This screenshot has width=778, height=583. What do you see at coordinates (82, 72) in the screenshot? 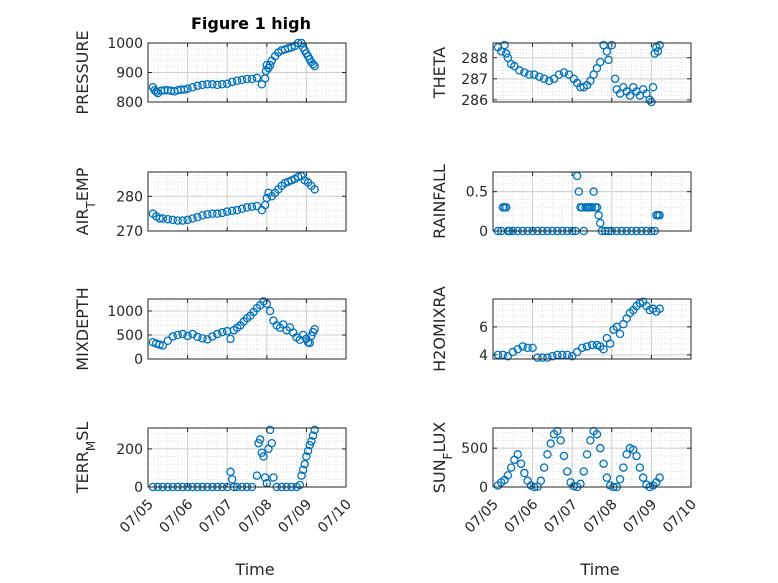
I see `y-axis-label: PRESSURE` at bounding box center [82, 72].